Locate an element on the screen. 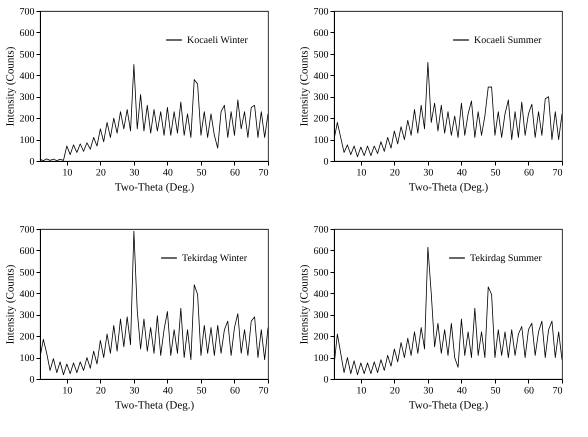 This screenshot has width=588, height=437. legend-label: Tekirdag Summer is located at coordinates (506, 258).